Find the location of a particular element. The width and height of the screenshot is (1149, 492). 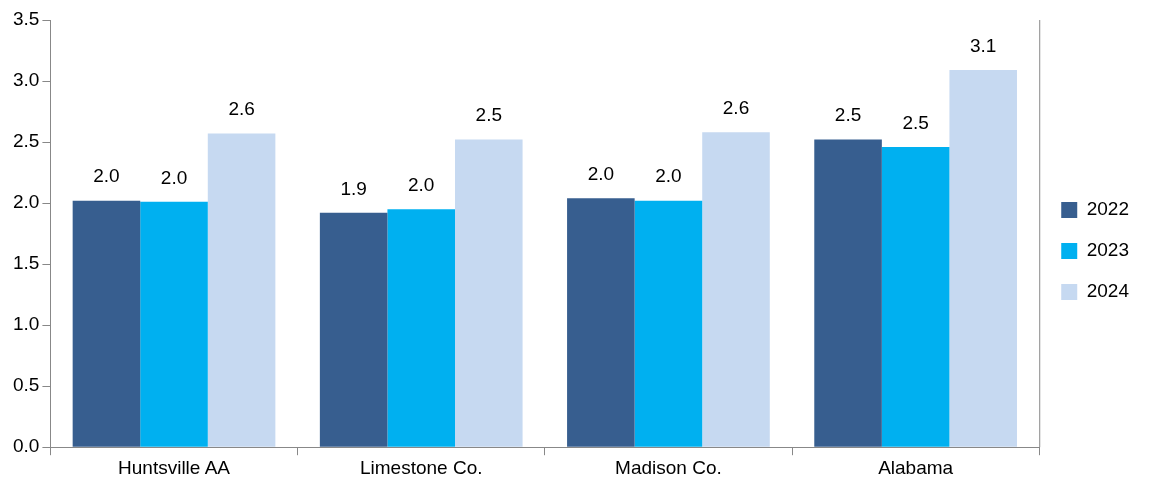

y-tick-label: 0.5 is located at coordinates (26, 385).